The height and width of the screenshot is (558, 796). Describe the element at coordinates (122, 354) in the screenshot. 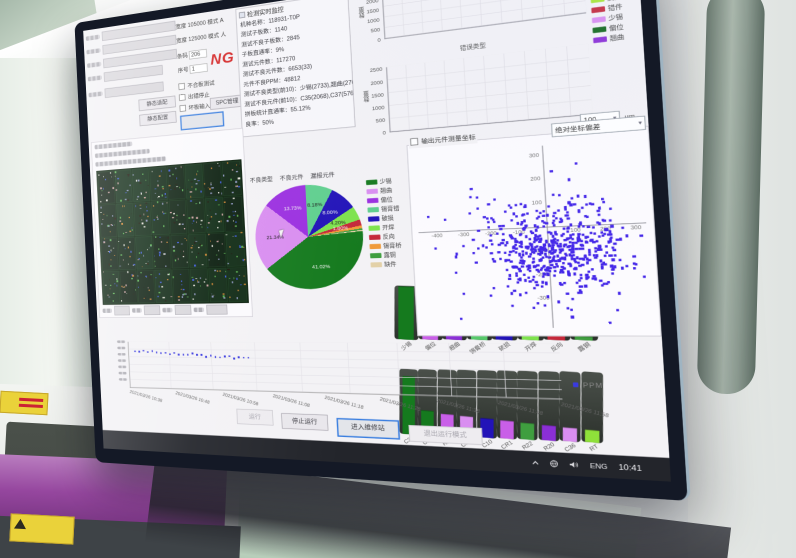

I see `y-tick-smudge` at that location.